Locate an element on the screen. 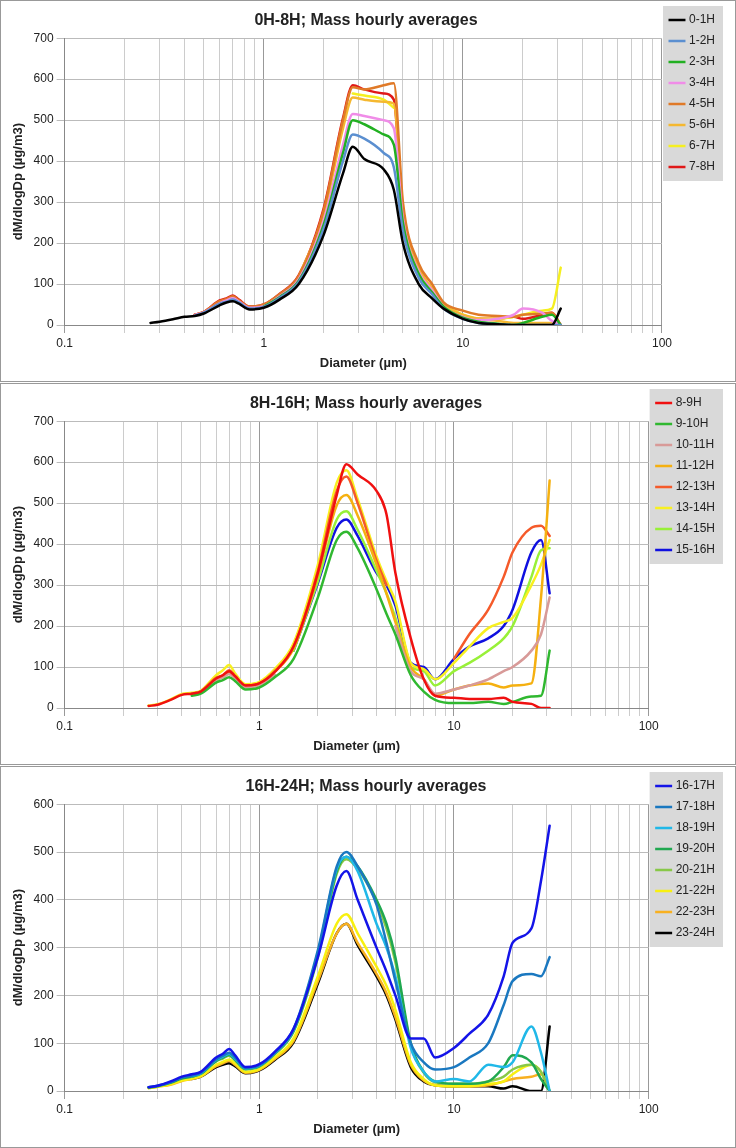 This screenshot has width=736, height=1148. legend-label: 22-23H is located at coordinates (695, 911).